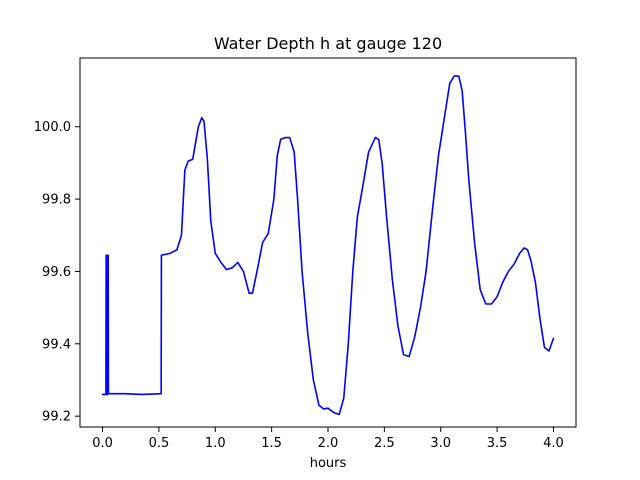 This screenshot has height=480, width=640. I want to click on y-tick-label: 100.0, so click(52, 127).